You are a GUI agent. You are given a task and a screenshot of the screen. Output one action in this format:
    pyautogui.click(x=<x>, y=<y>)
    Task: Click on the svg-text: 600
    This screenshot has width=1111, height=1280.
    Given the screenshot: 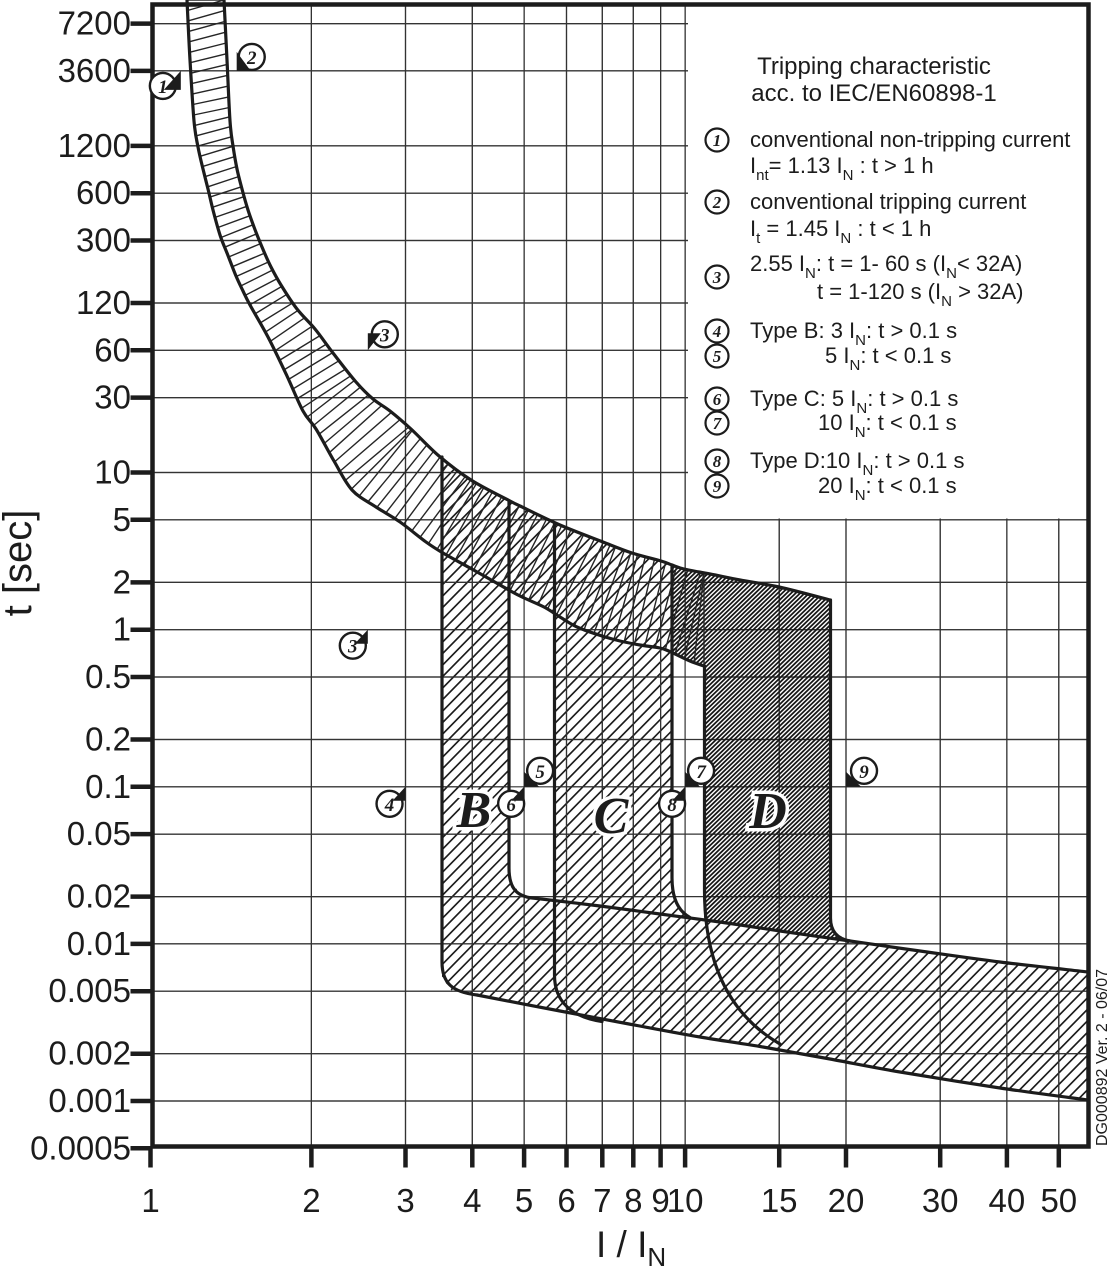 What is the action you would take?
    pyautogui.click(x=103, y=192)
    